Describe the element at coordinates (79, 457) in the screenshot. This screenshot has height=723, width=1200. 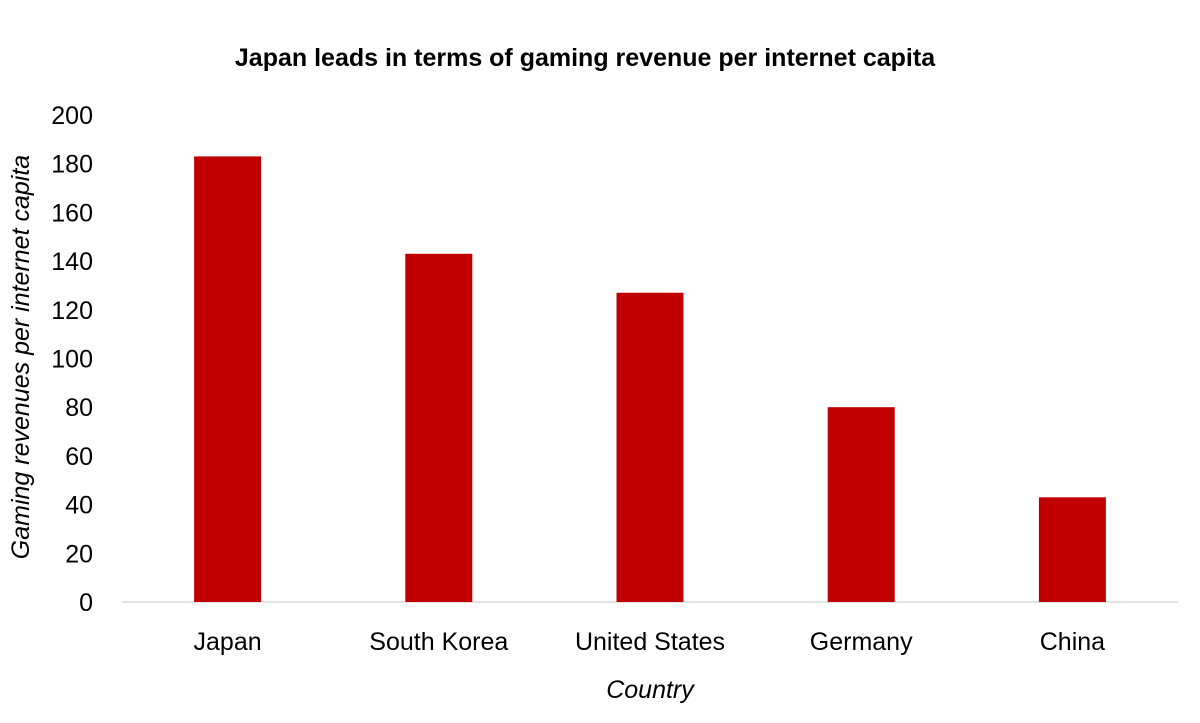
I see `y-tick-label: 60` at that location.